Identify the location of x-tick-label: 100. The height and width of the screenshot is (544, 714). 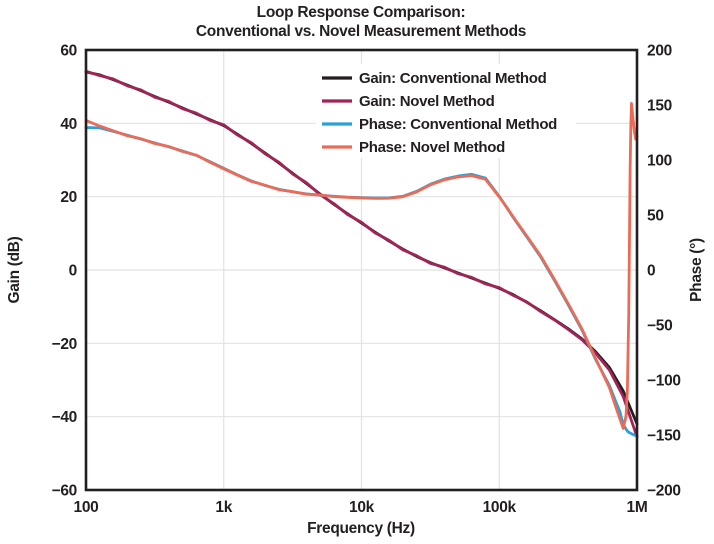
(86, 507).